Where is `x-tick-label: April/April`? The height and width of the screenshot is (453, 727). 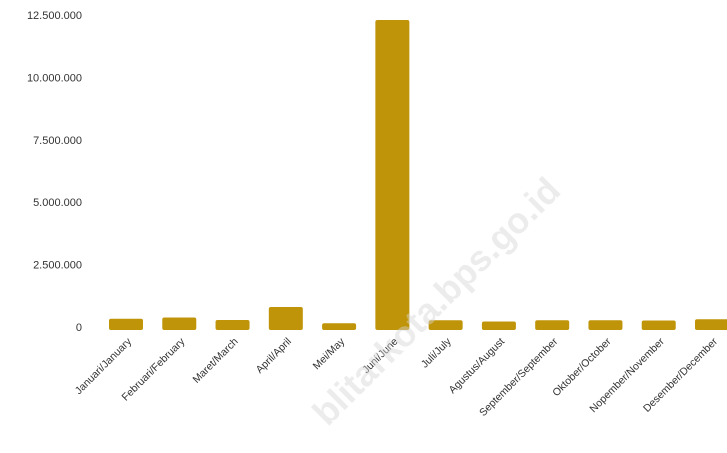 x-tick-label: April/April is located at coordinates (274, 356).